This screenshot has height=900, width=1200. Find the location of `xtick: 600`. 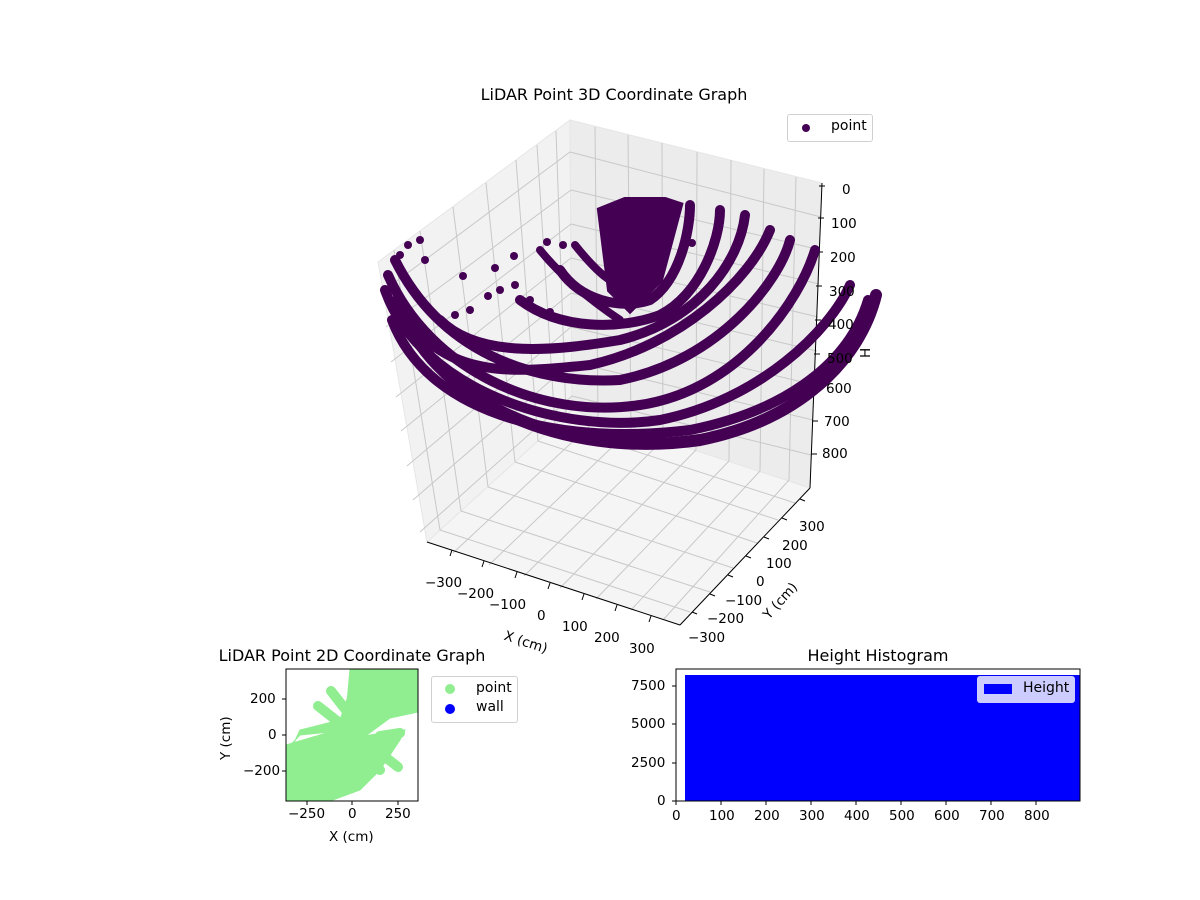

xtick: 600 is located at coordinates (947, 816).